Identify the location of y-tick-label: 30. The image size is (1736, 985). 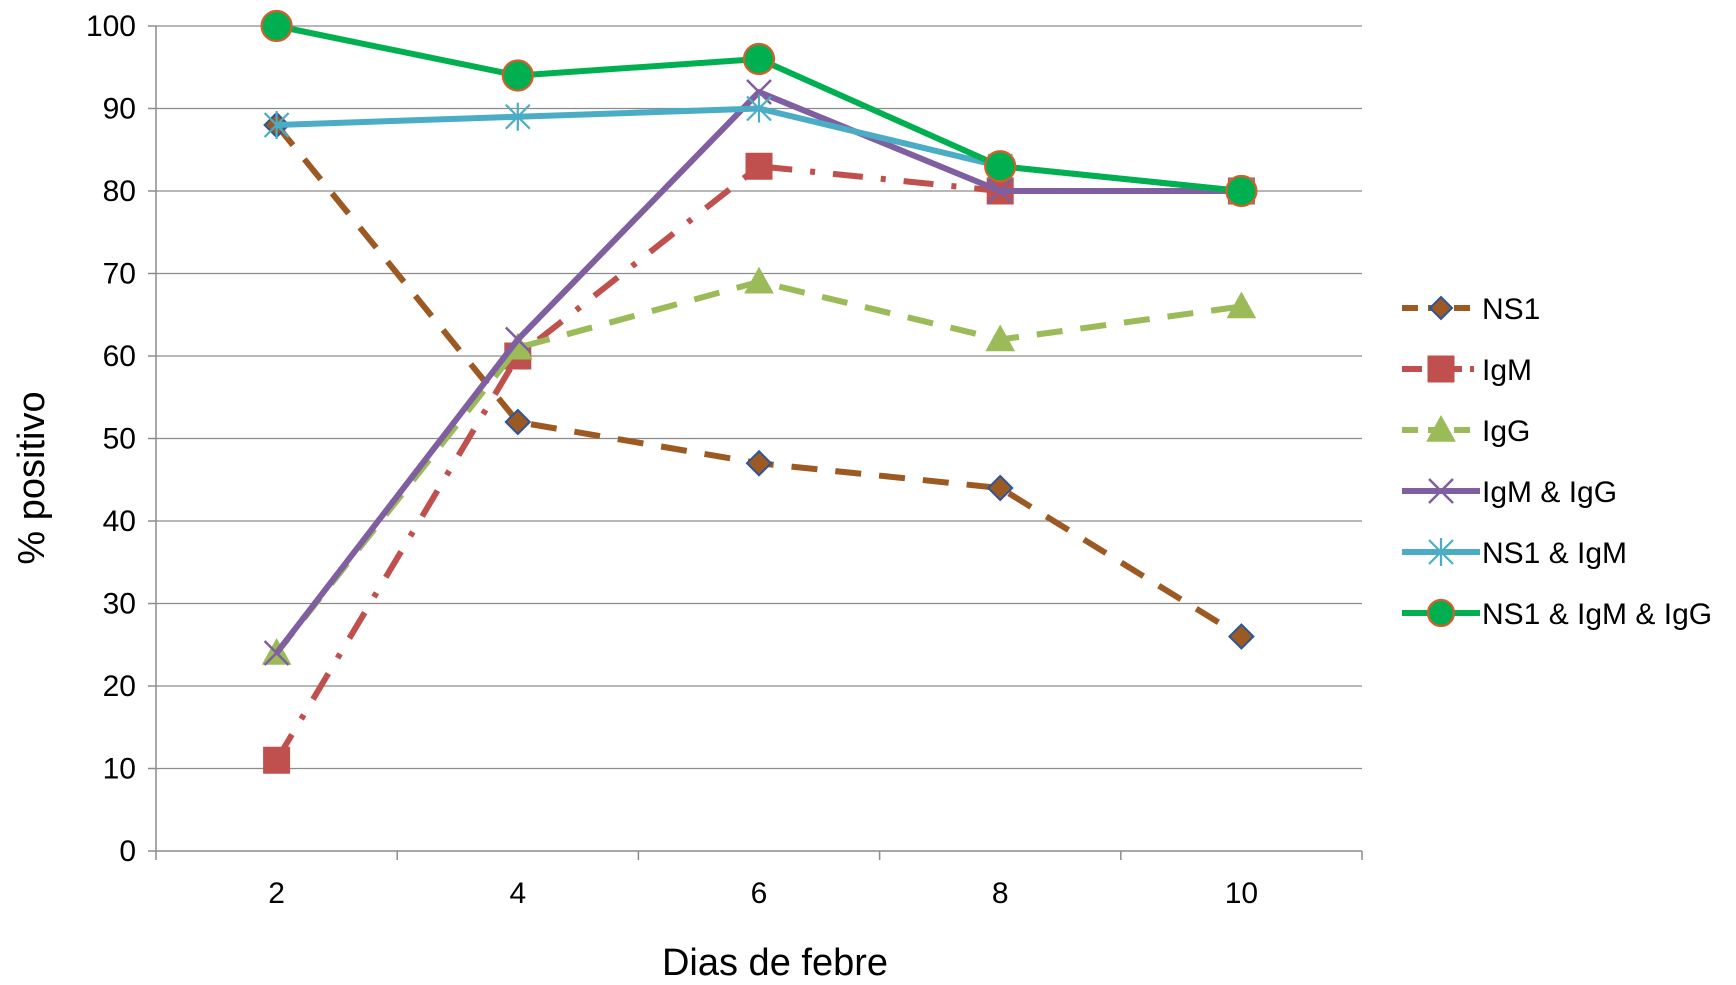
(119, 604).